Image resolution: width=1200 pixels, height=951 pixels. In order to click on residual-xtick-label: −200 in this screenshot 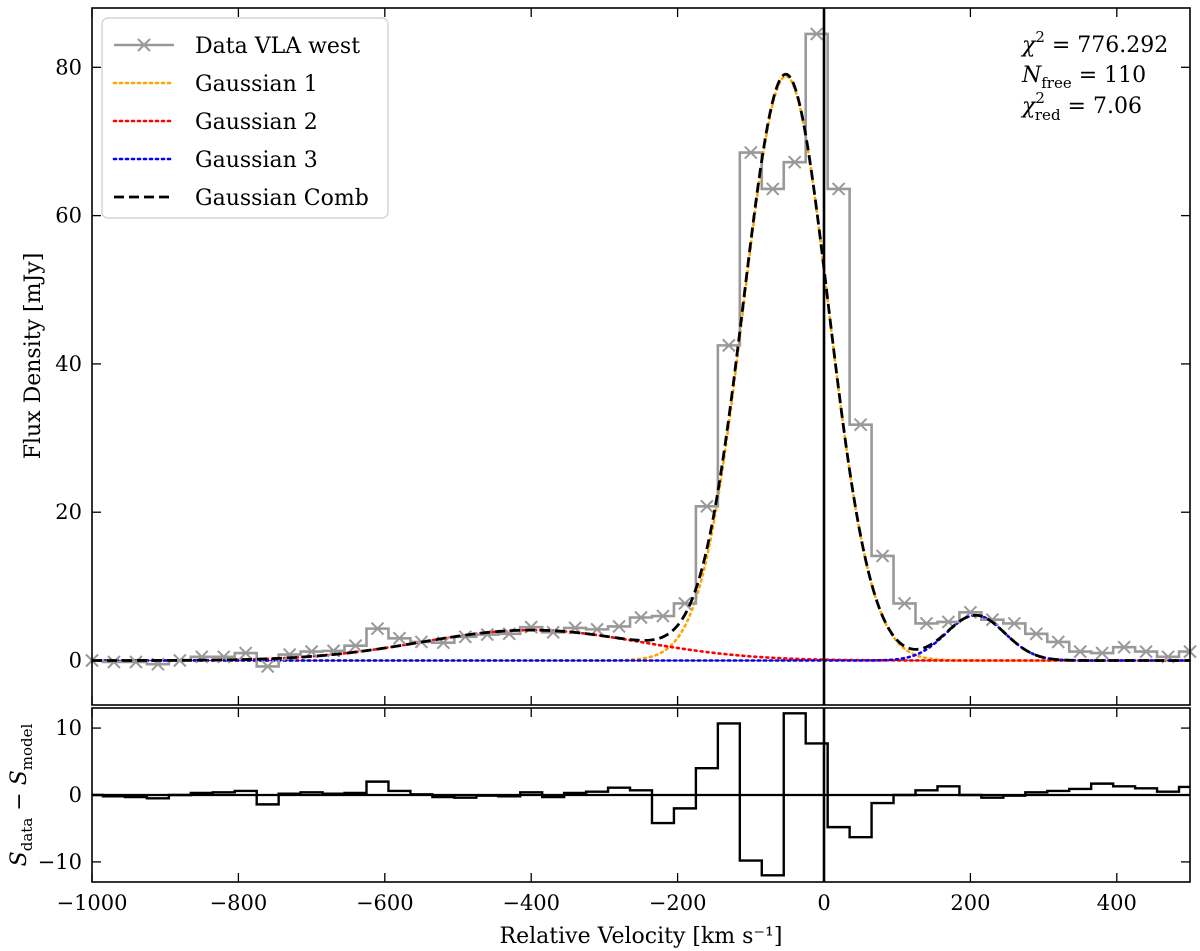, I will do `click(678, 903)`.